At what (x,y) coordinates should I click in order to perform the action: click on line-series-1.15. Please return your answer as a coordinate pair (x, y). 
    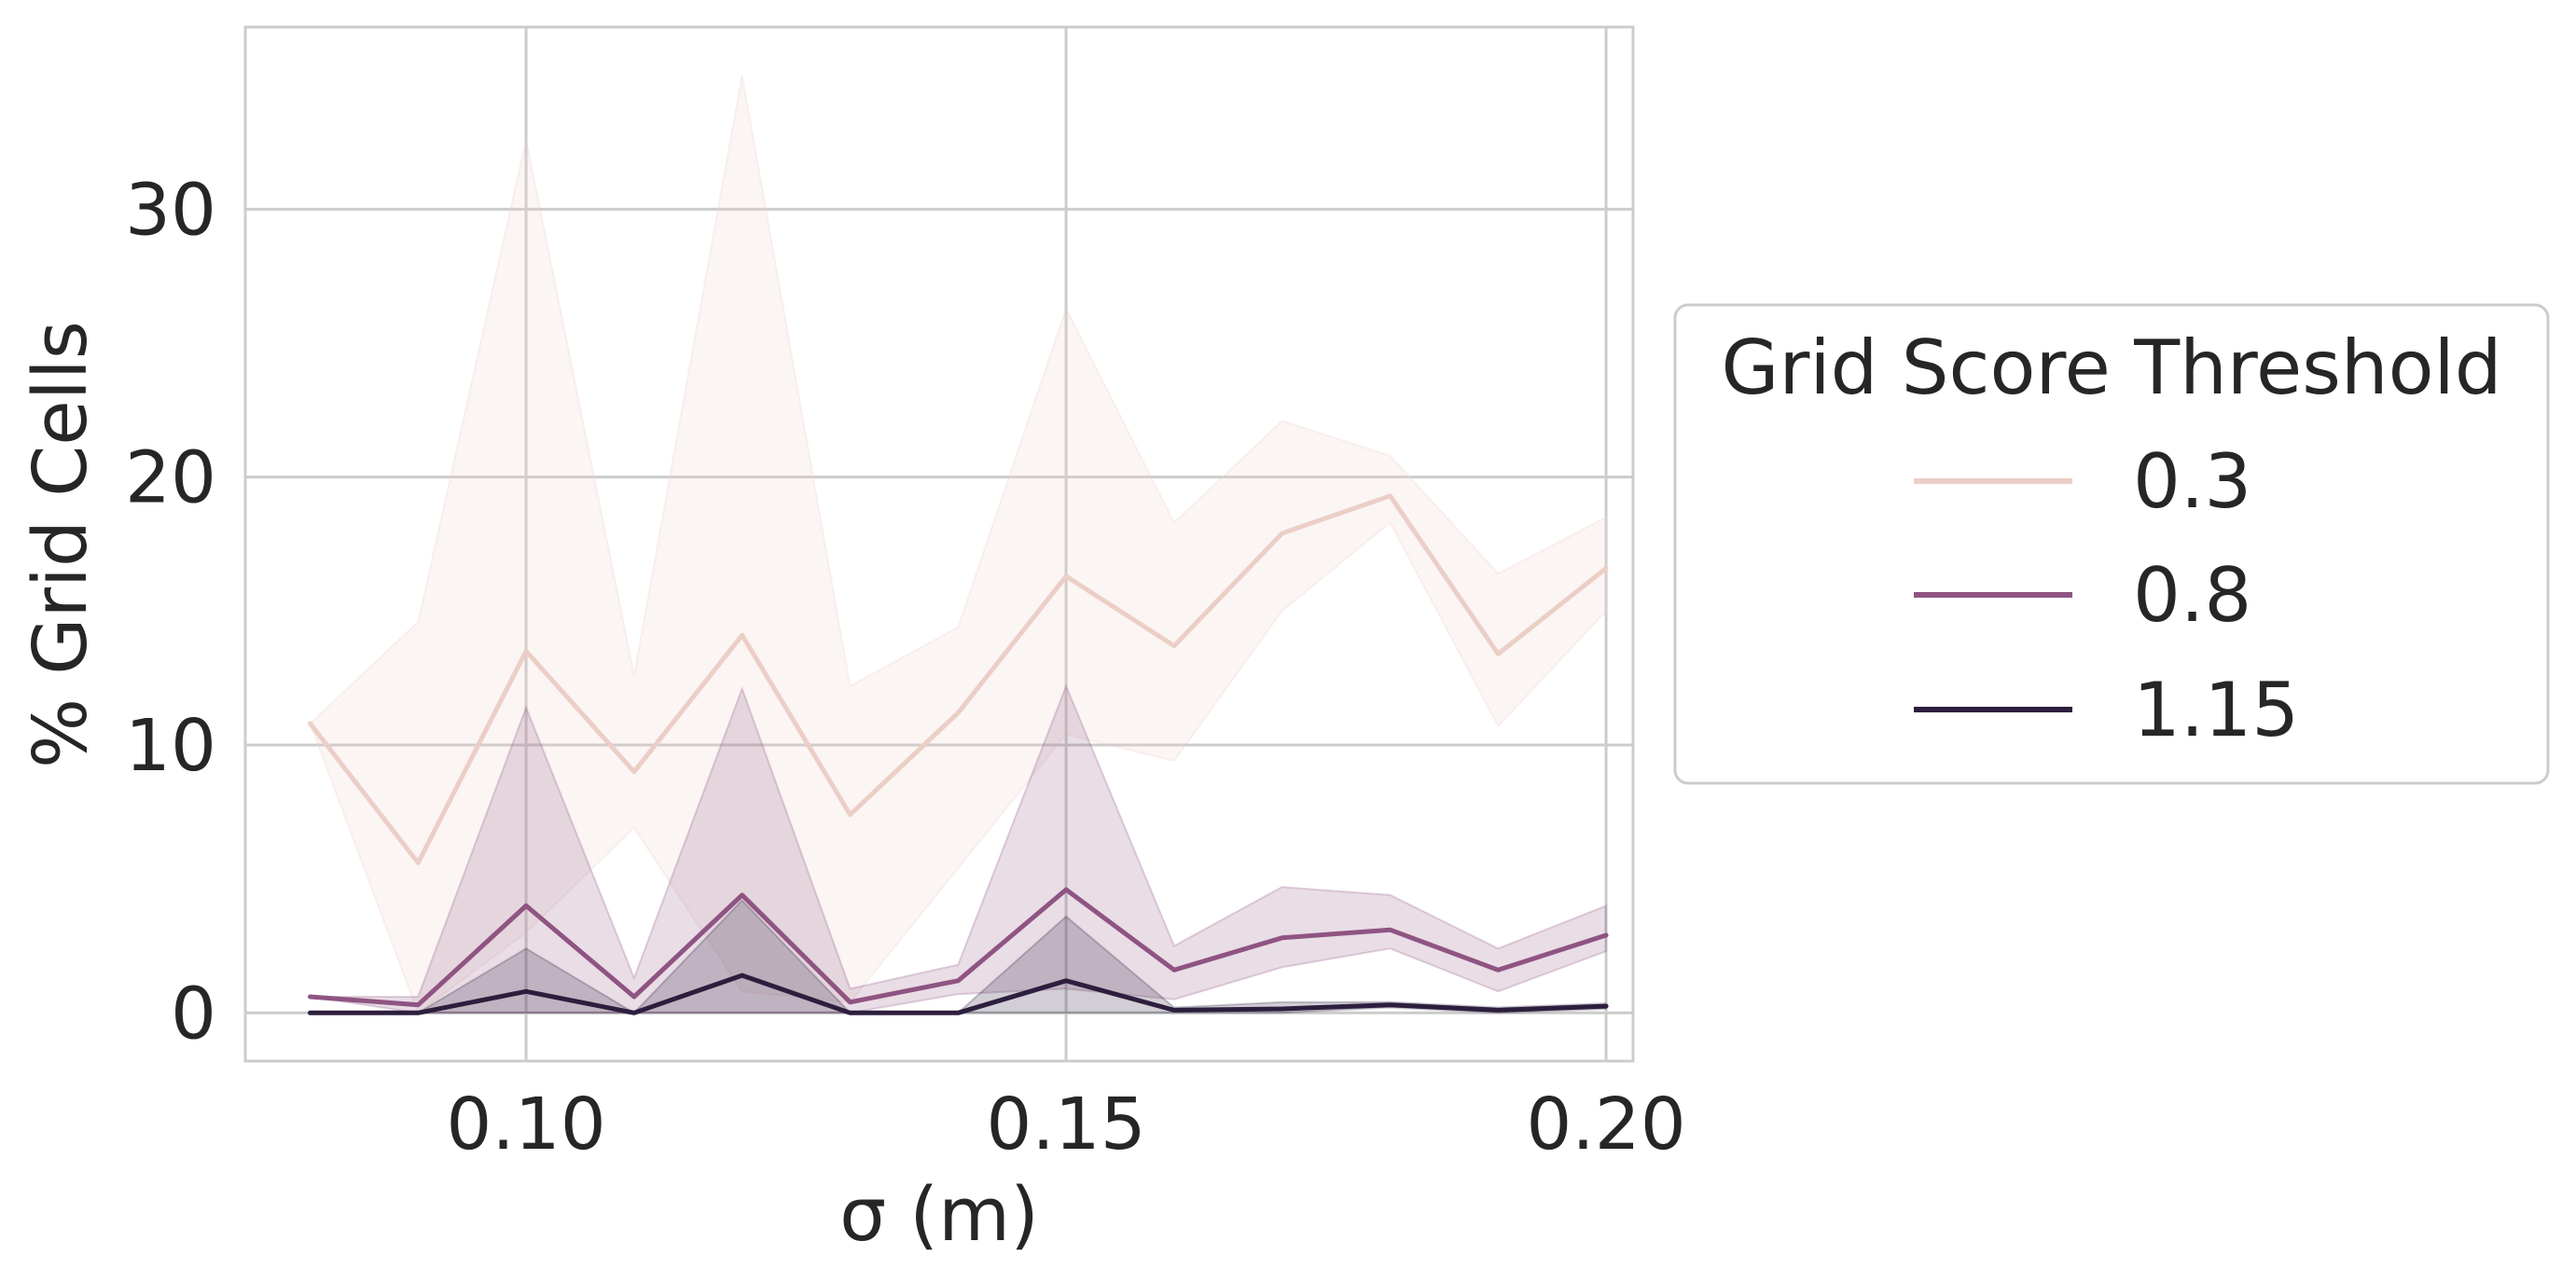
    Looking at the image, I should click on (959, 994).